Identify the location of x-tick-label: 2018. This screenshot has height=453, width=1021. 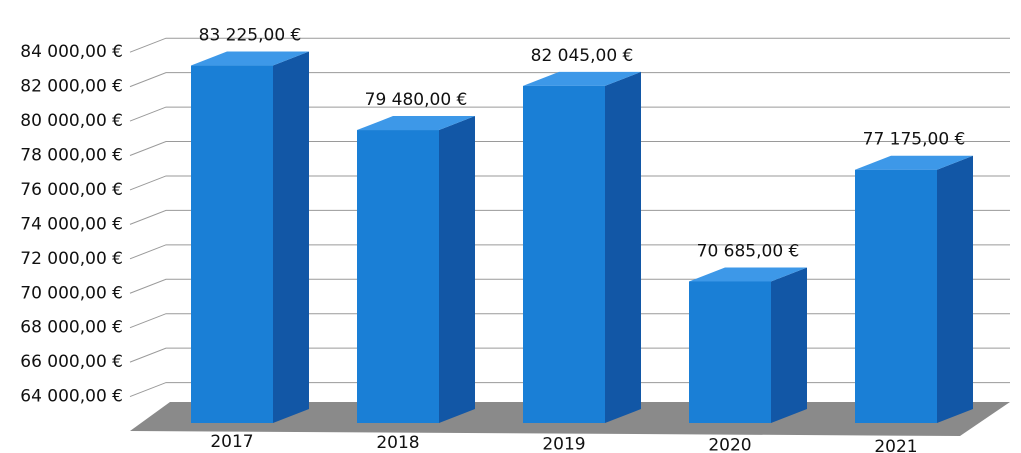
(397, 443).